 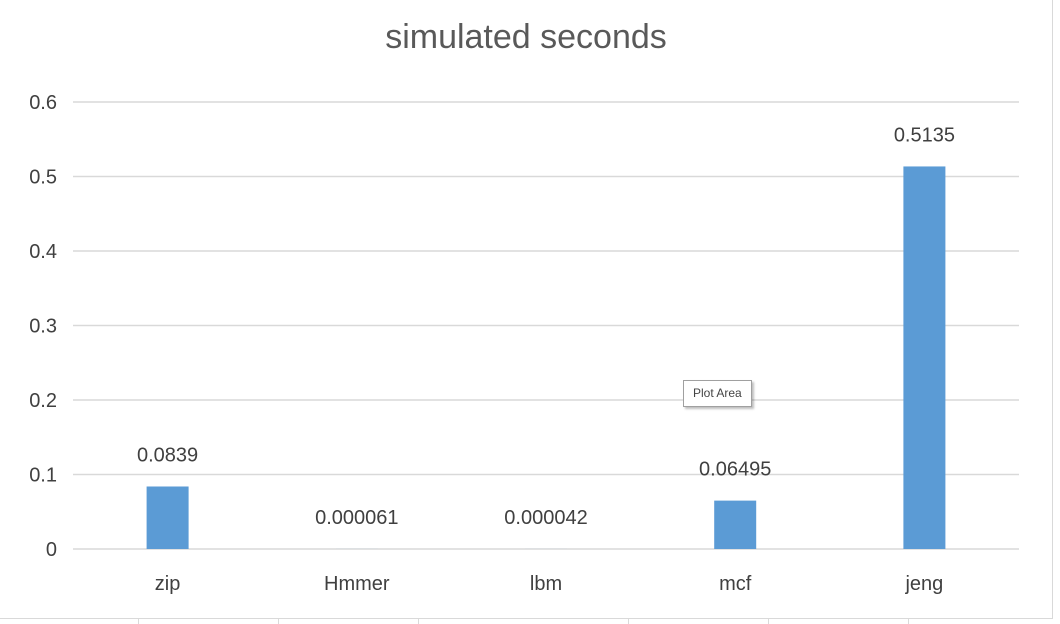 What do you see at coordinates (717, 393) in the screenshot?
I see `plot-area-tooltip: Plot Area` at bounding box center [717, 393].